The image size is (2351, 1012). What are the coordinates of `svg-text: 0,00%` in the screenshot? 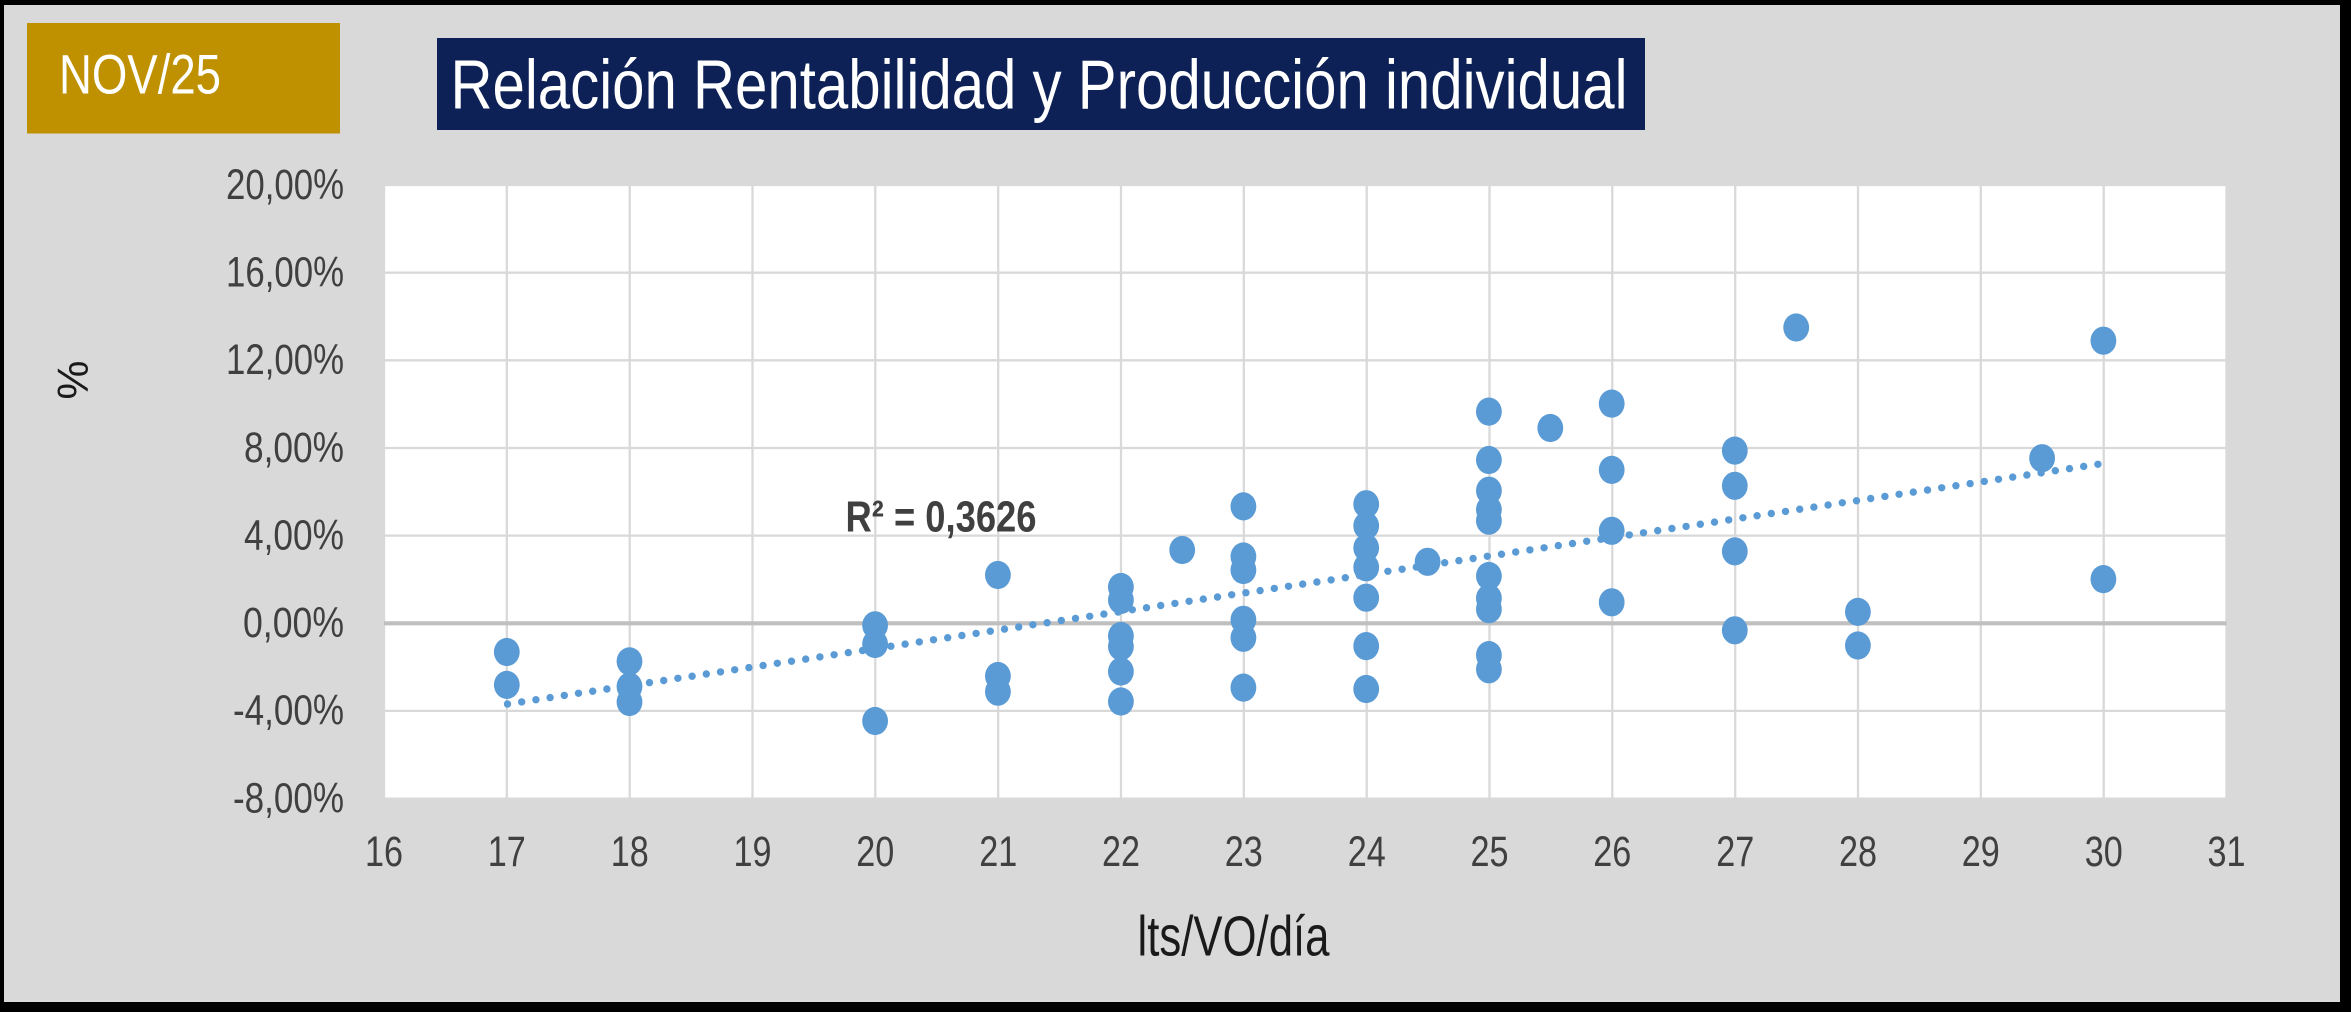 It's located at (293, 623).